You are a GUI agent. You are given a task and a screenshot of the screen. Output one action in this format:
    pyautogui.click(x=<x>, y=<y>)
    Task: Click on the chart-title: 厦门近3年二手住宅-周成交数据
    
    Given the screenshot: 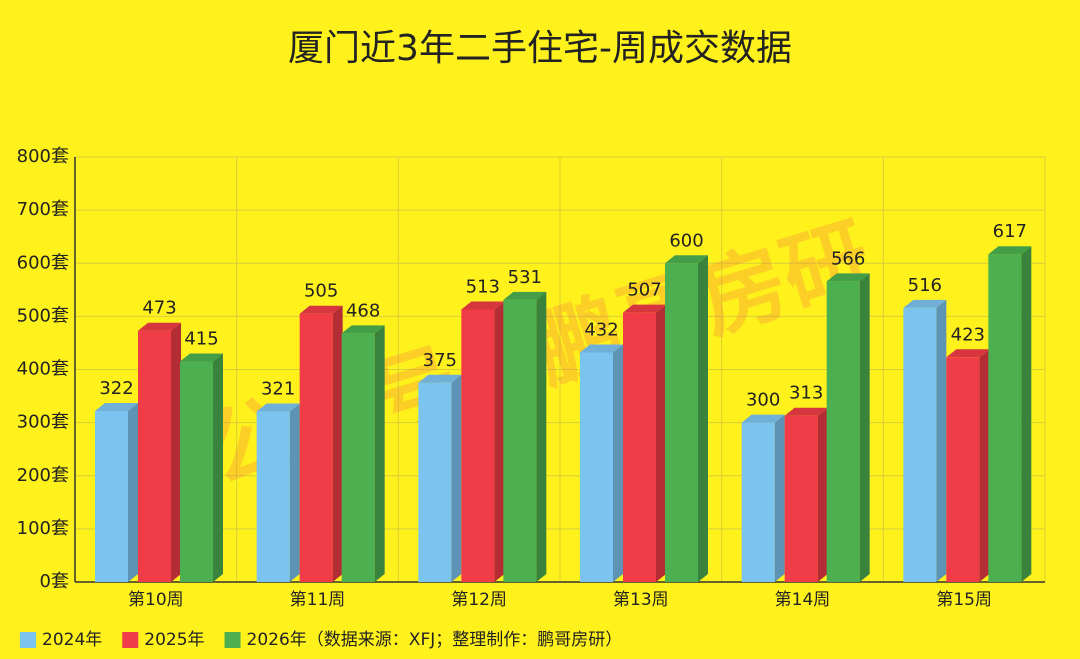 What is the action you would take?
    pyautogui.click(x=540, y=48)
    